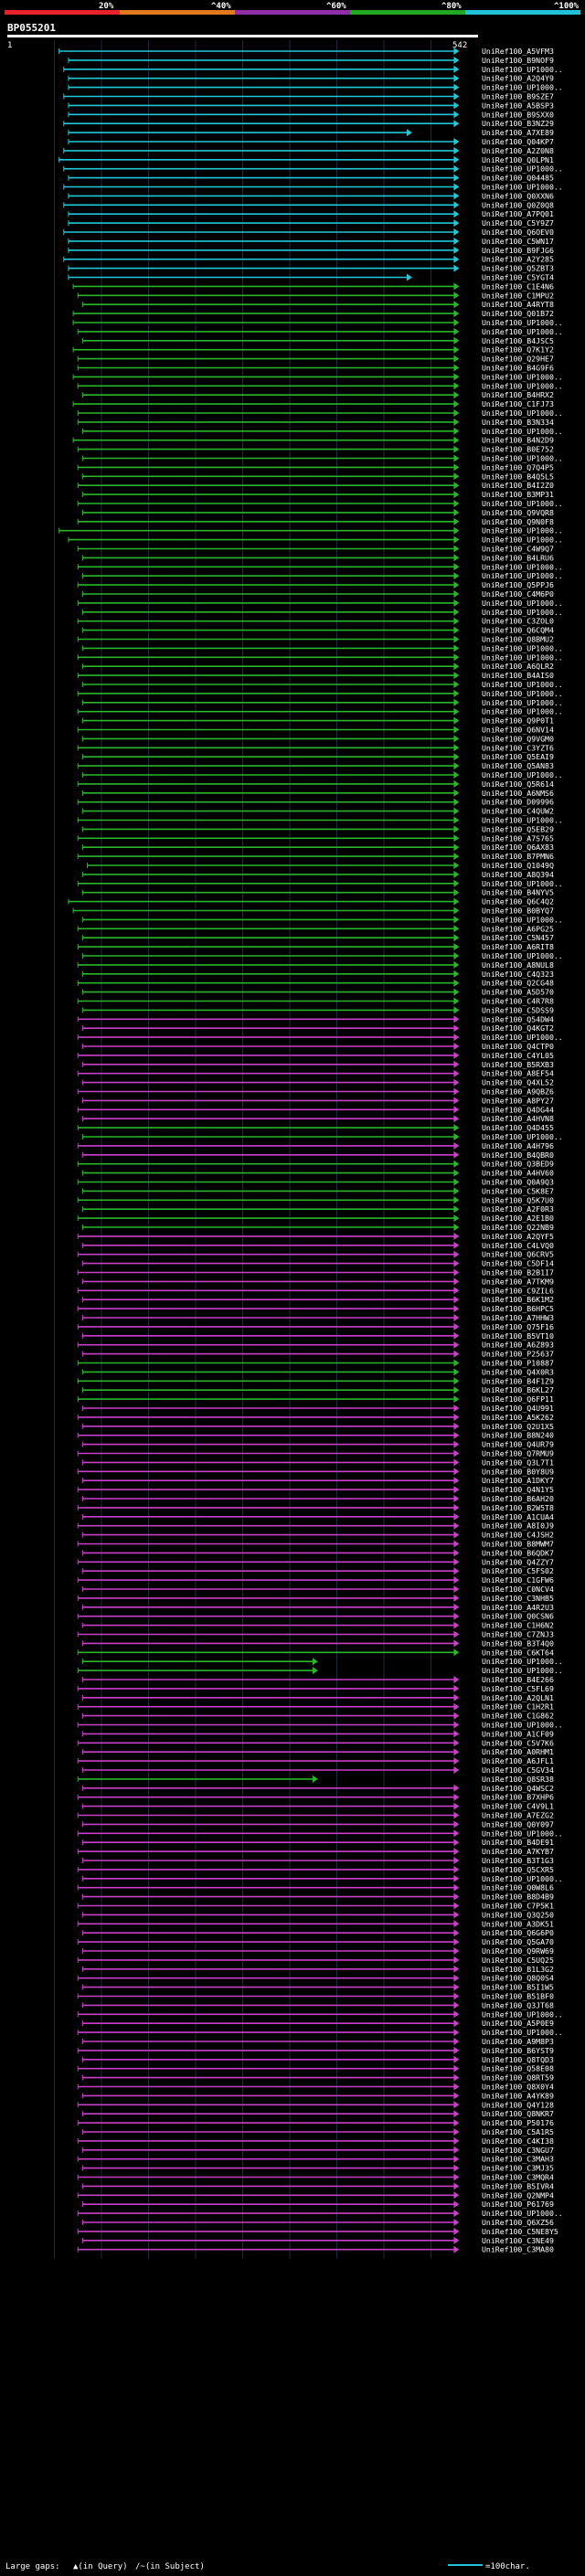 The height and width of the screenshot is (2576, 585). Describe the element at coordinates (315, 784) in the screenshot. I see `hit-row: UniRef100_Q5R614` at that location.